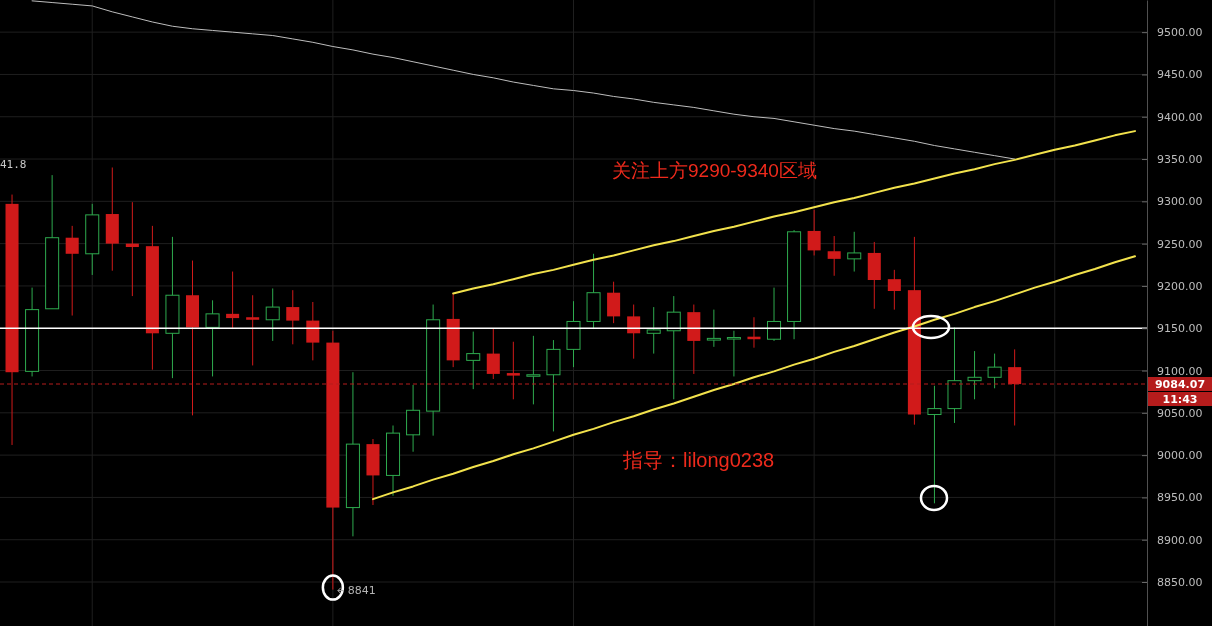  What do you see at coordinates (1180, 456) in the screenshot?
I see `y-tick-label: 9000.00` at bounding box center [1180, 456].